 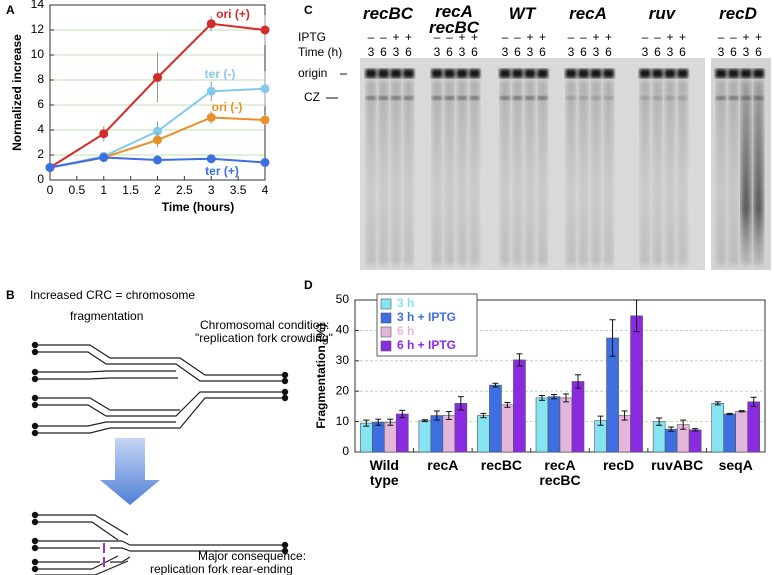 I want to click on x-tick-label: 4, so click(x=265, y=190).